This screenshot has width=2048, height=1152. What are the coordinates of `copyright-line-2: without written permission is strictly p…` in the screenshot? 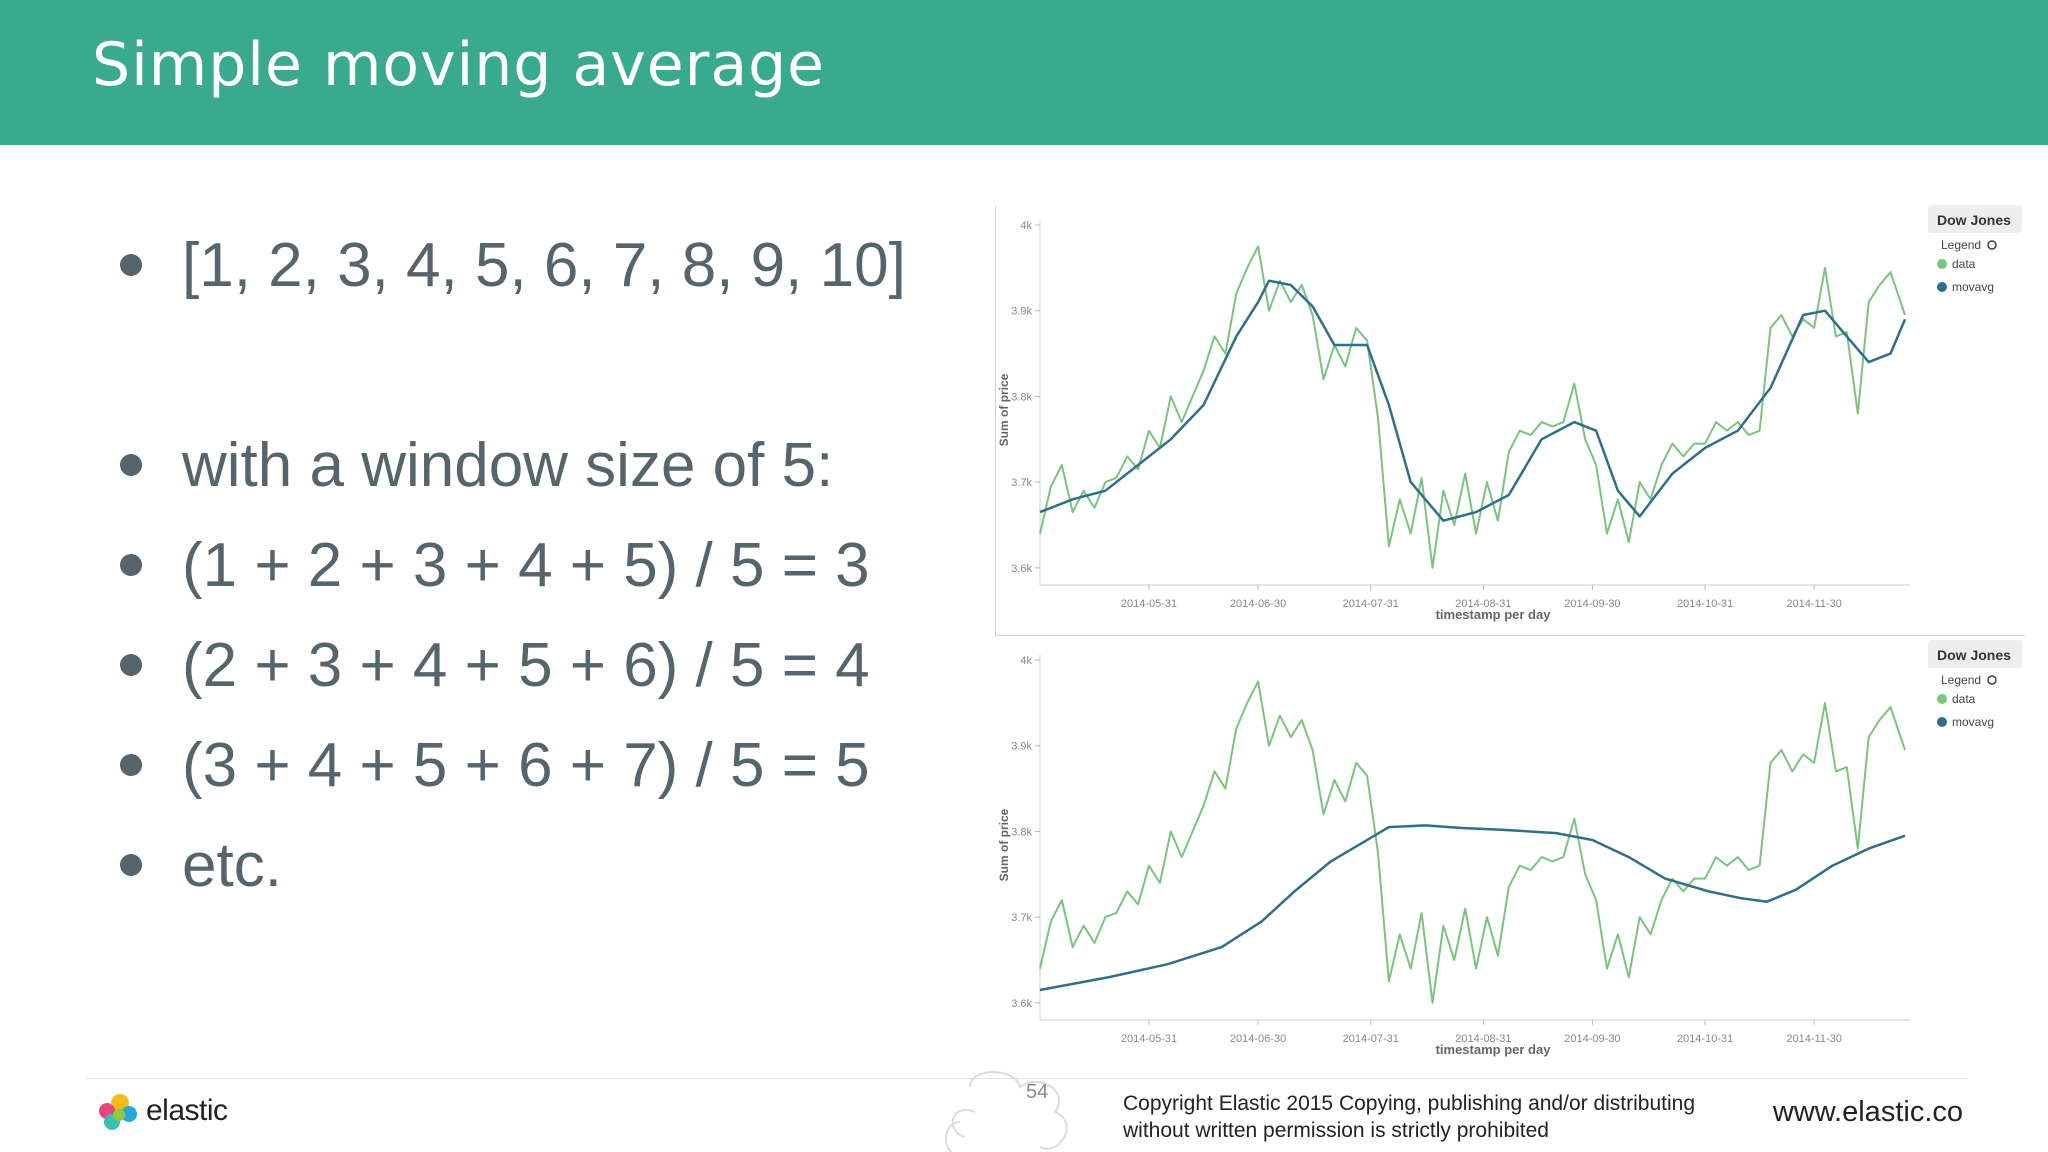 It's located at (1336, 1130).